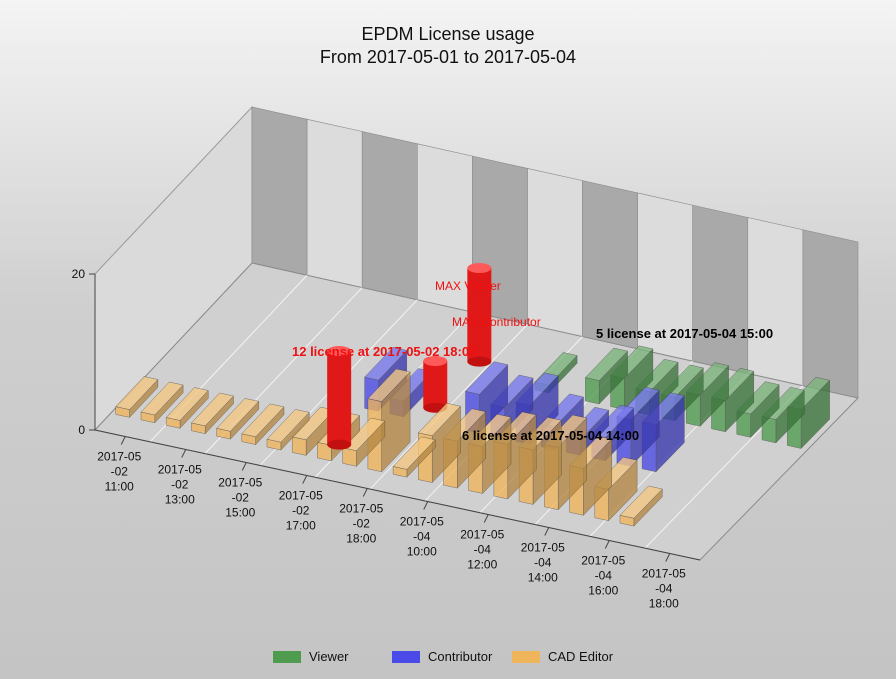 The width and height of the screenshot is (896, 679). I want to click on chart-legend: Viewer Contributor CAD Editor, so click(448, 659).